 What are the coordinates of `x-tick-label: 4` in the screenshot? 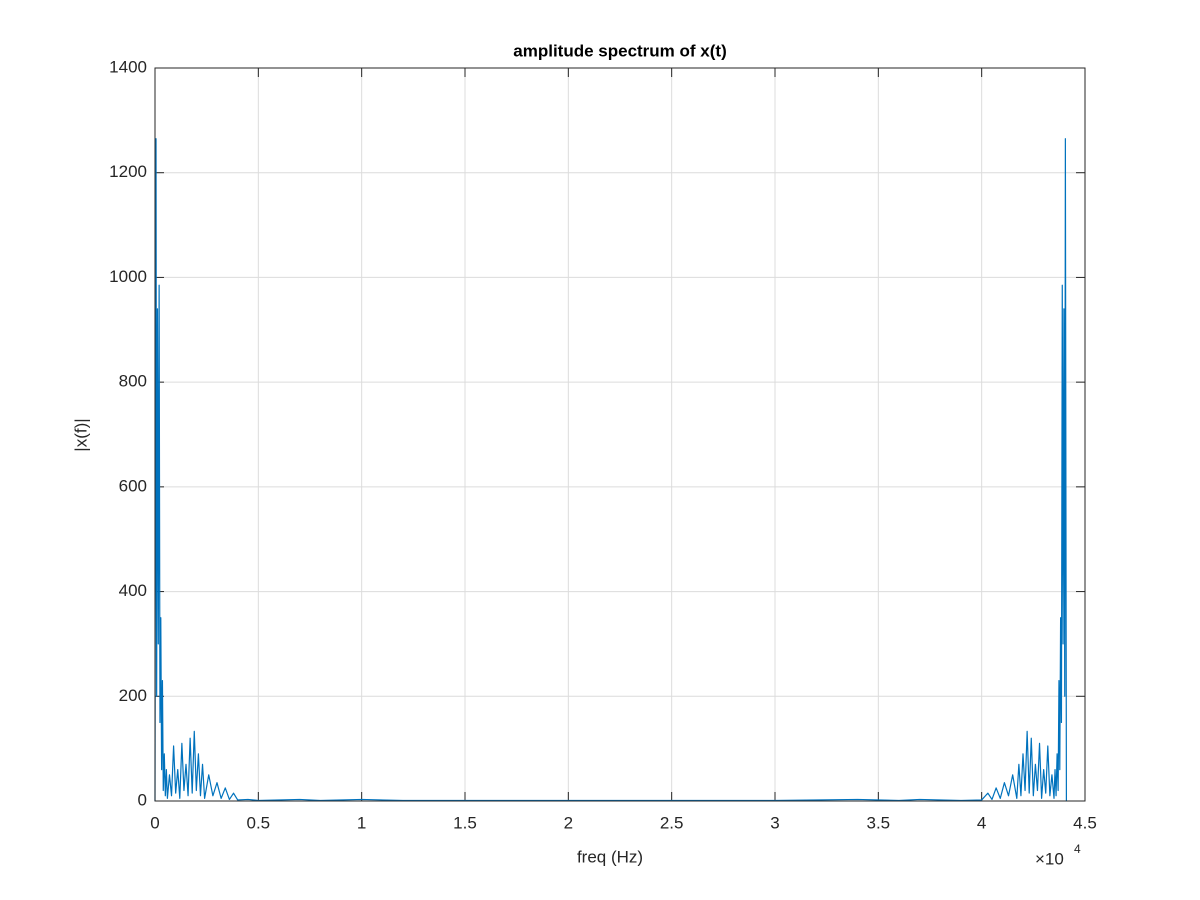 It's located at (981, 822).